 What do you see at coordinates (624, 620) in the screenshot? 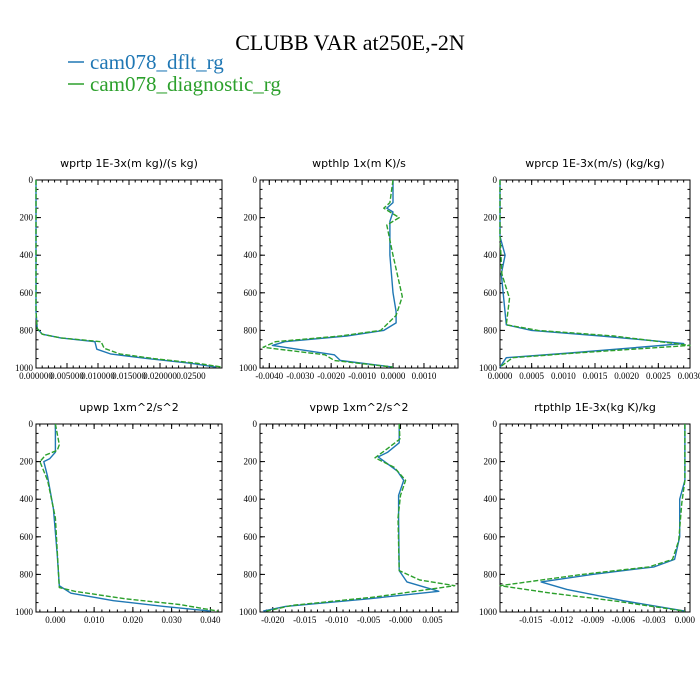
I see `x-tick-label: -0.006` at bounding box center [624, 620].